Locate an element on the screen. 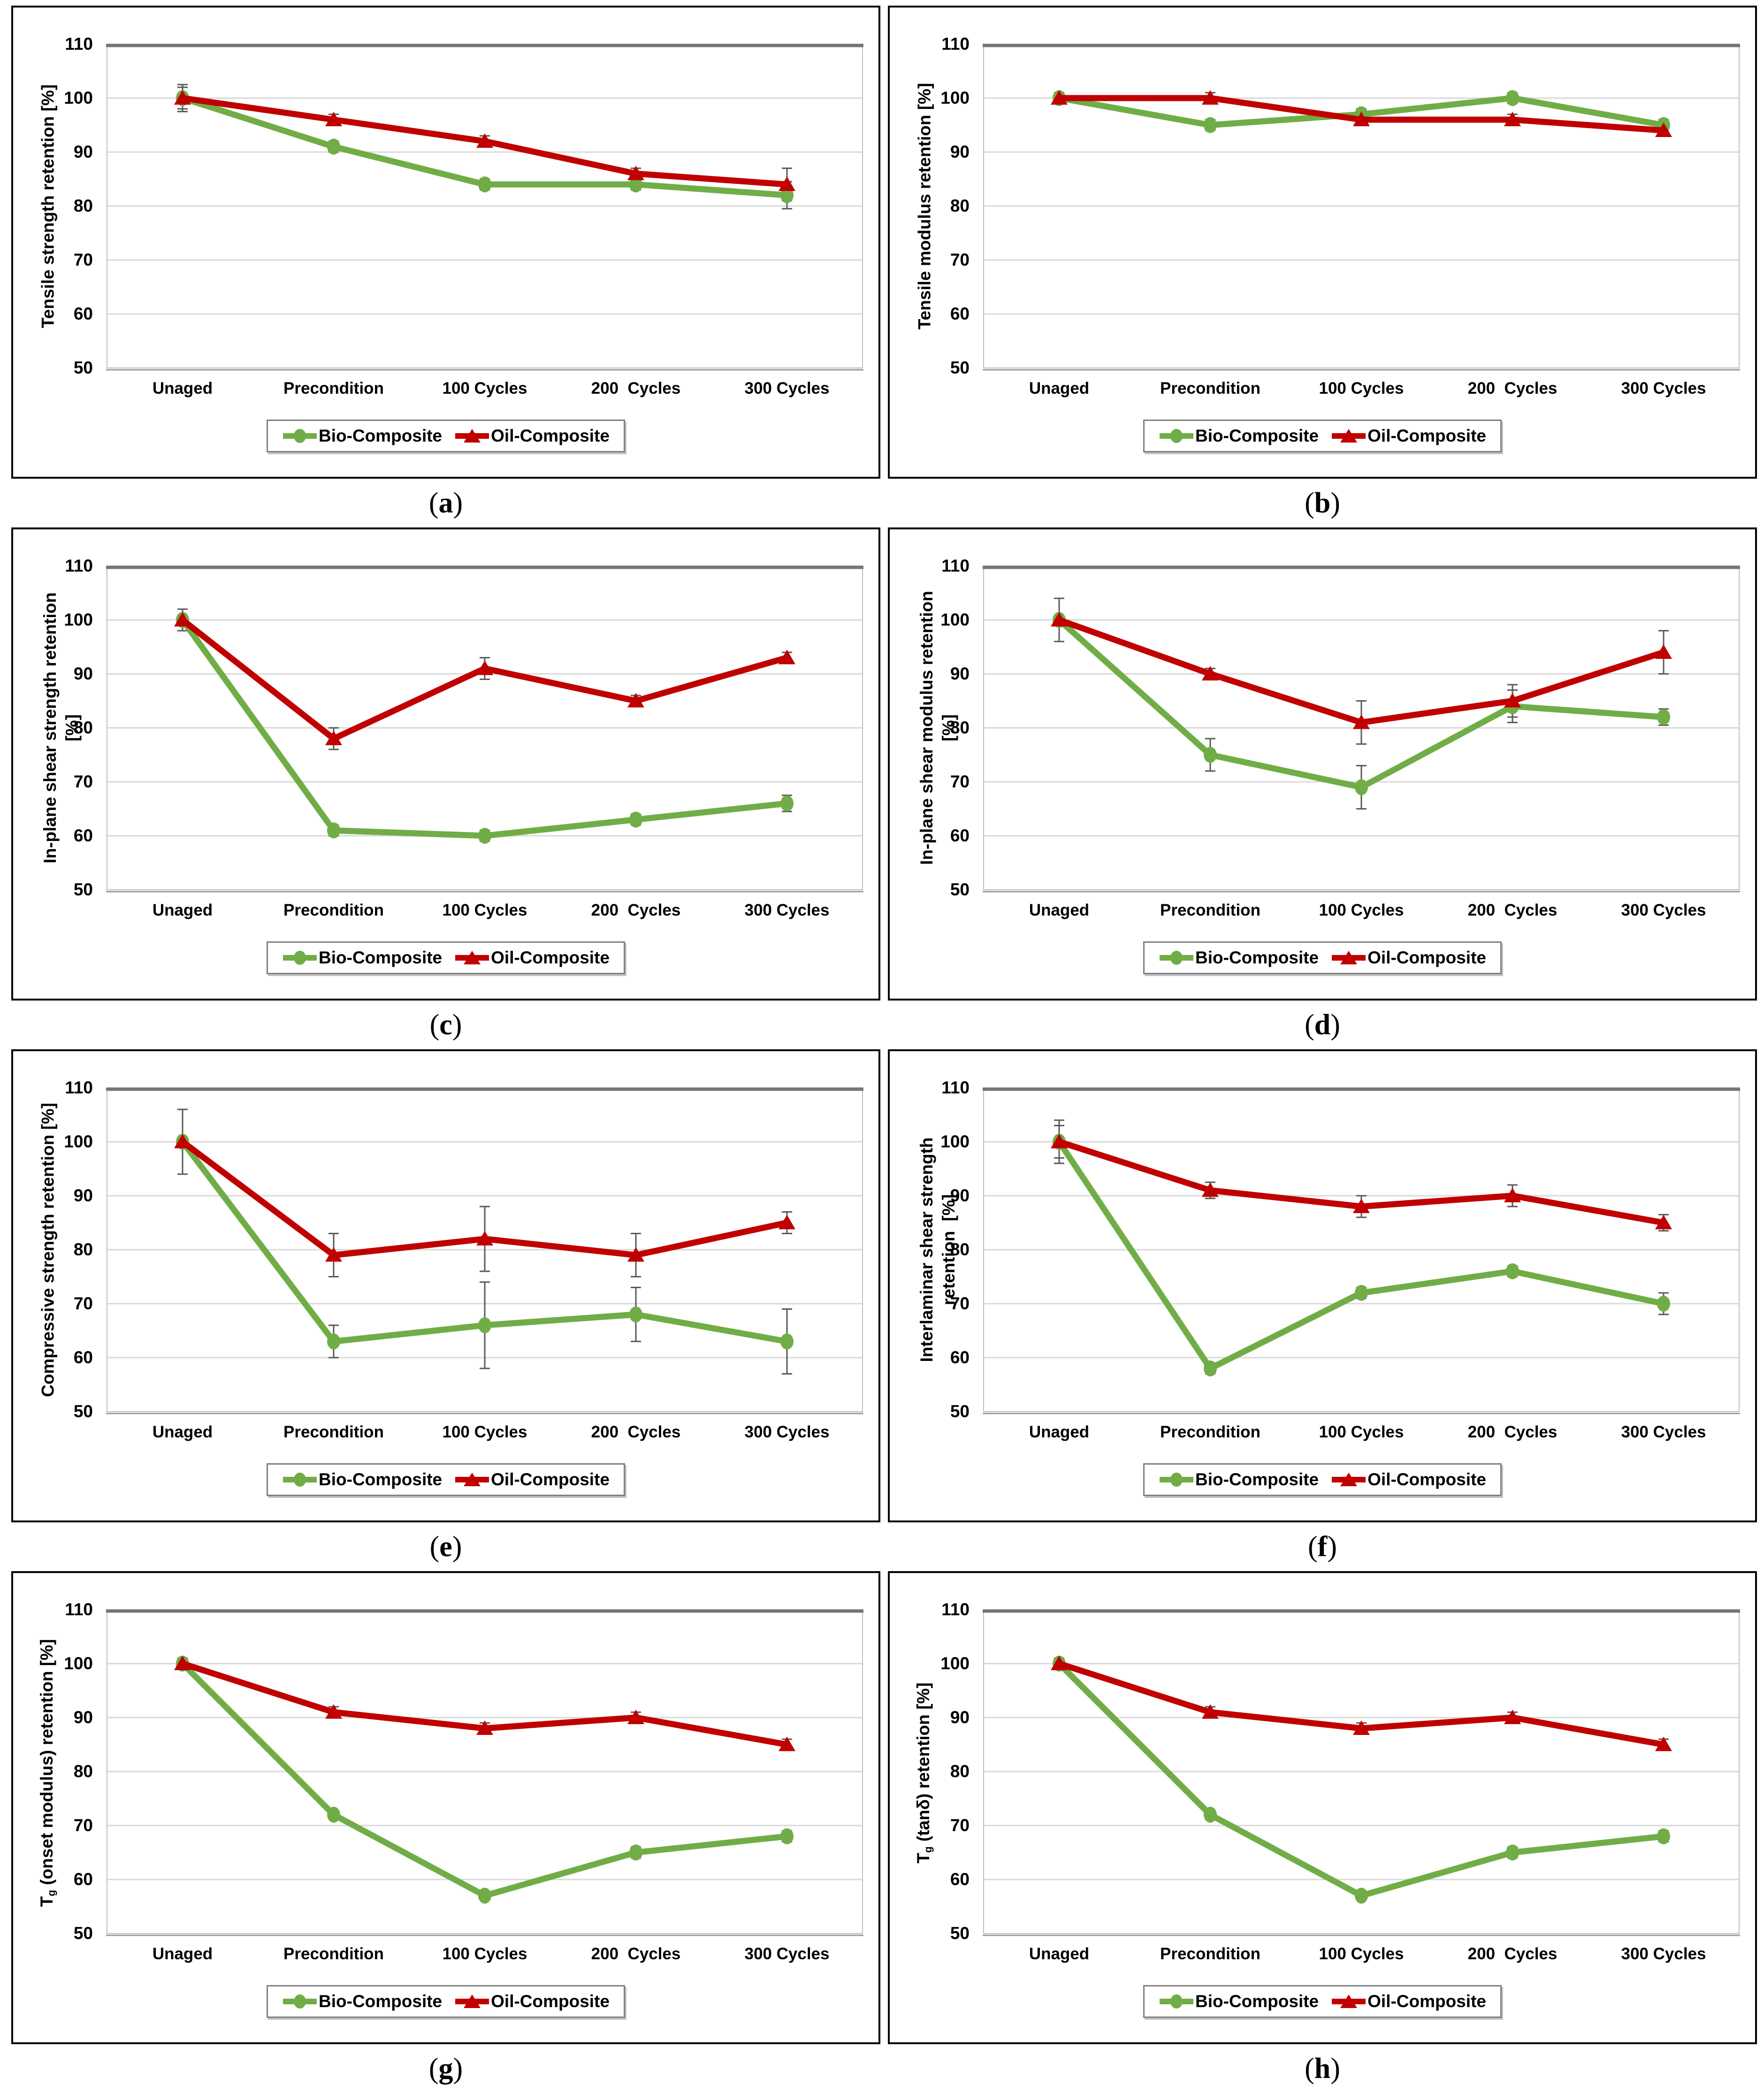 Image resolution: width=1764 pixels, height=2093 pixels. caption-c: (c) is located at coordinates (445, 1025).